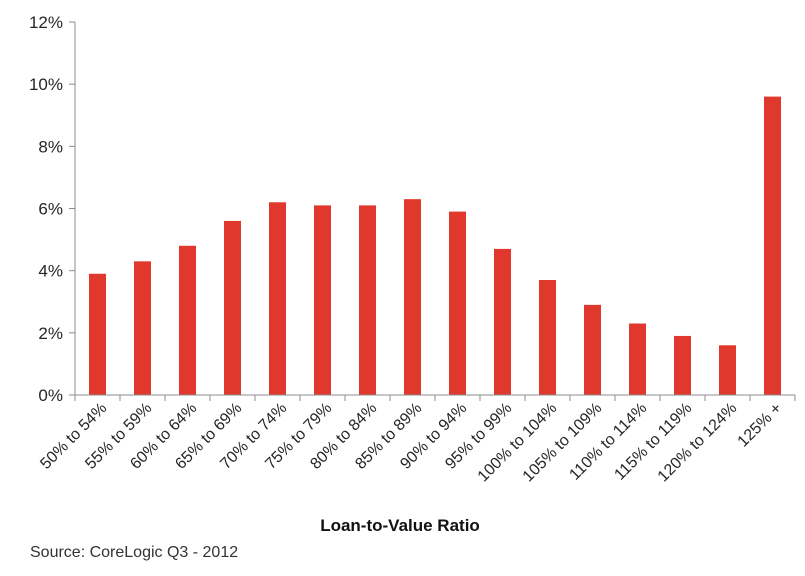 Image resolution: width=805 pixels, height=576 pixels. Describe the element at coordinates (563, 443) in the screenshot. I see `x-tick-label: 105% to 109%` at that location.